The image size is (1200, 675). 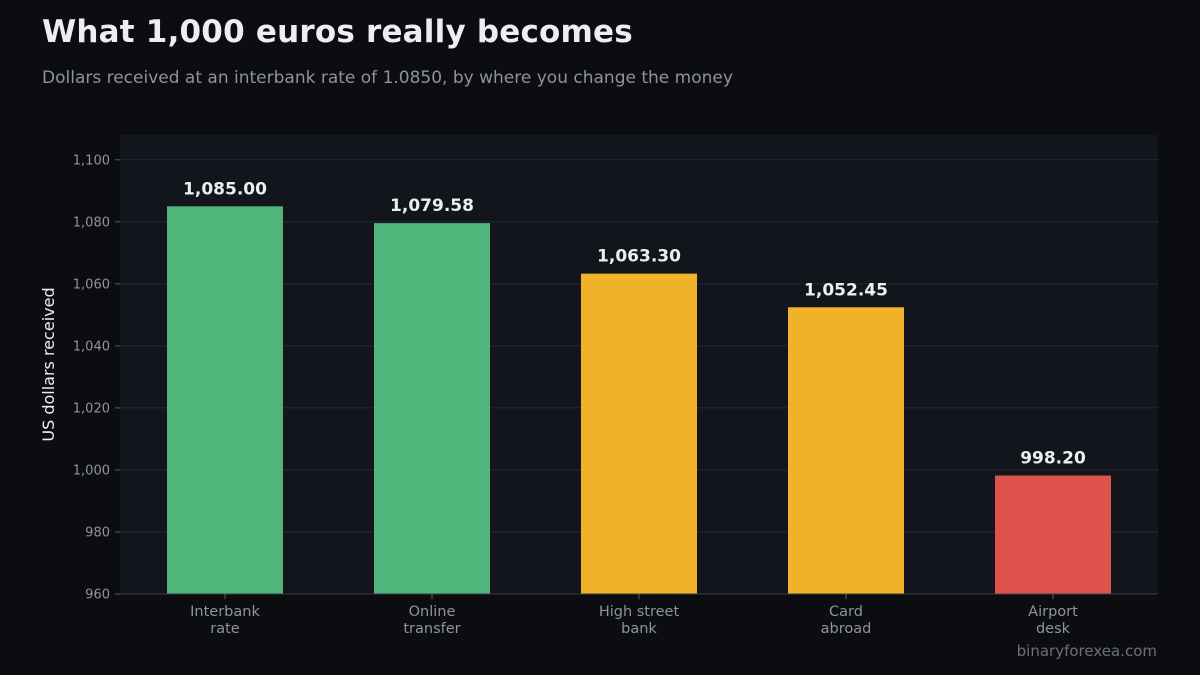 What do you see at coordinates (91, 160) in the screenshot?
I see `y-tick-label: 1,100` at bounding box center [91, 160].